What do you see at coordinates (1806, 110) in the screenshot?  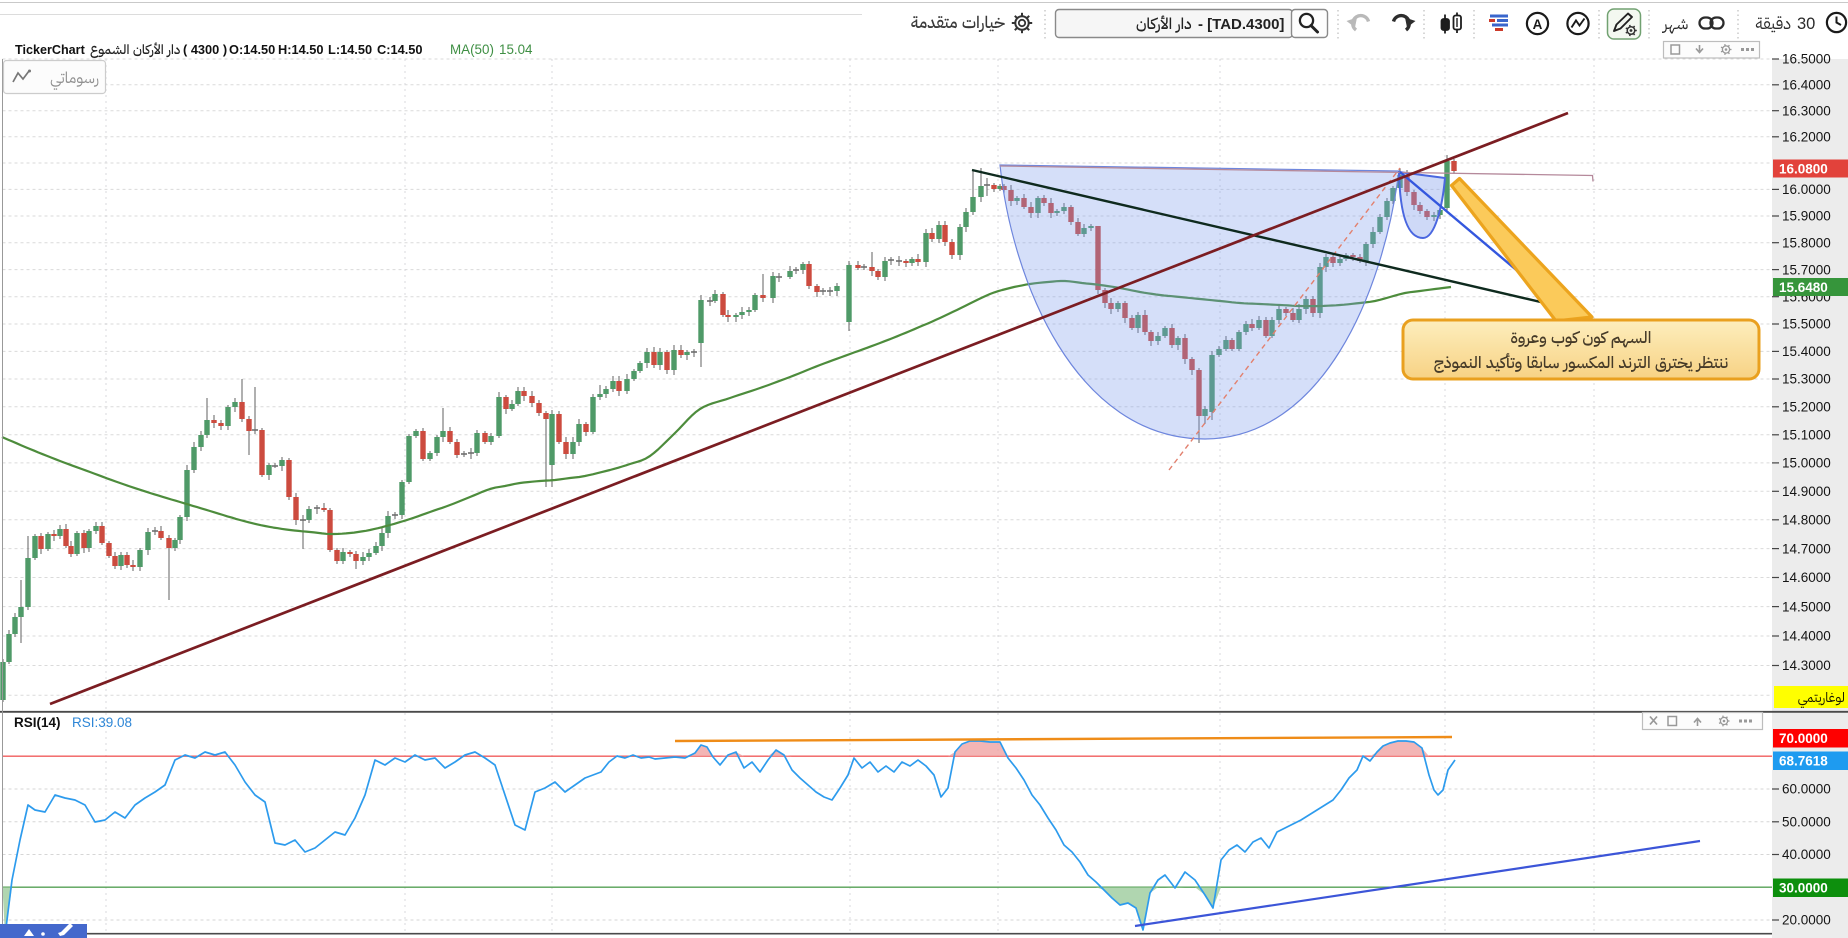 I see `svg-text: 16.3000` at bounding box center [1806, 110].